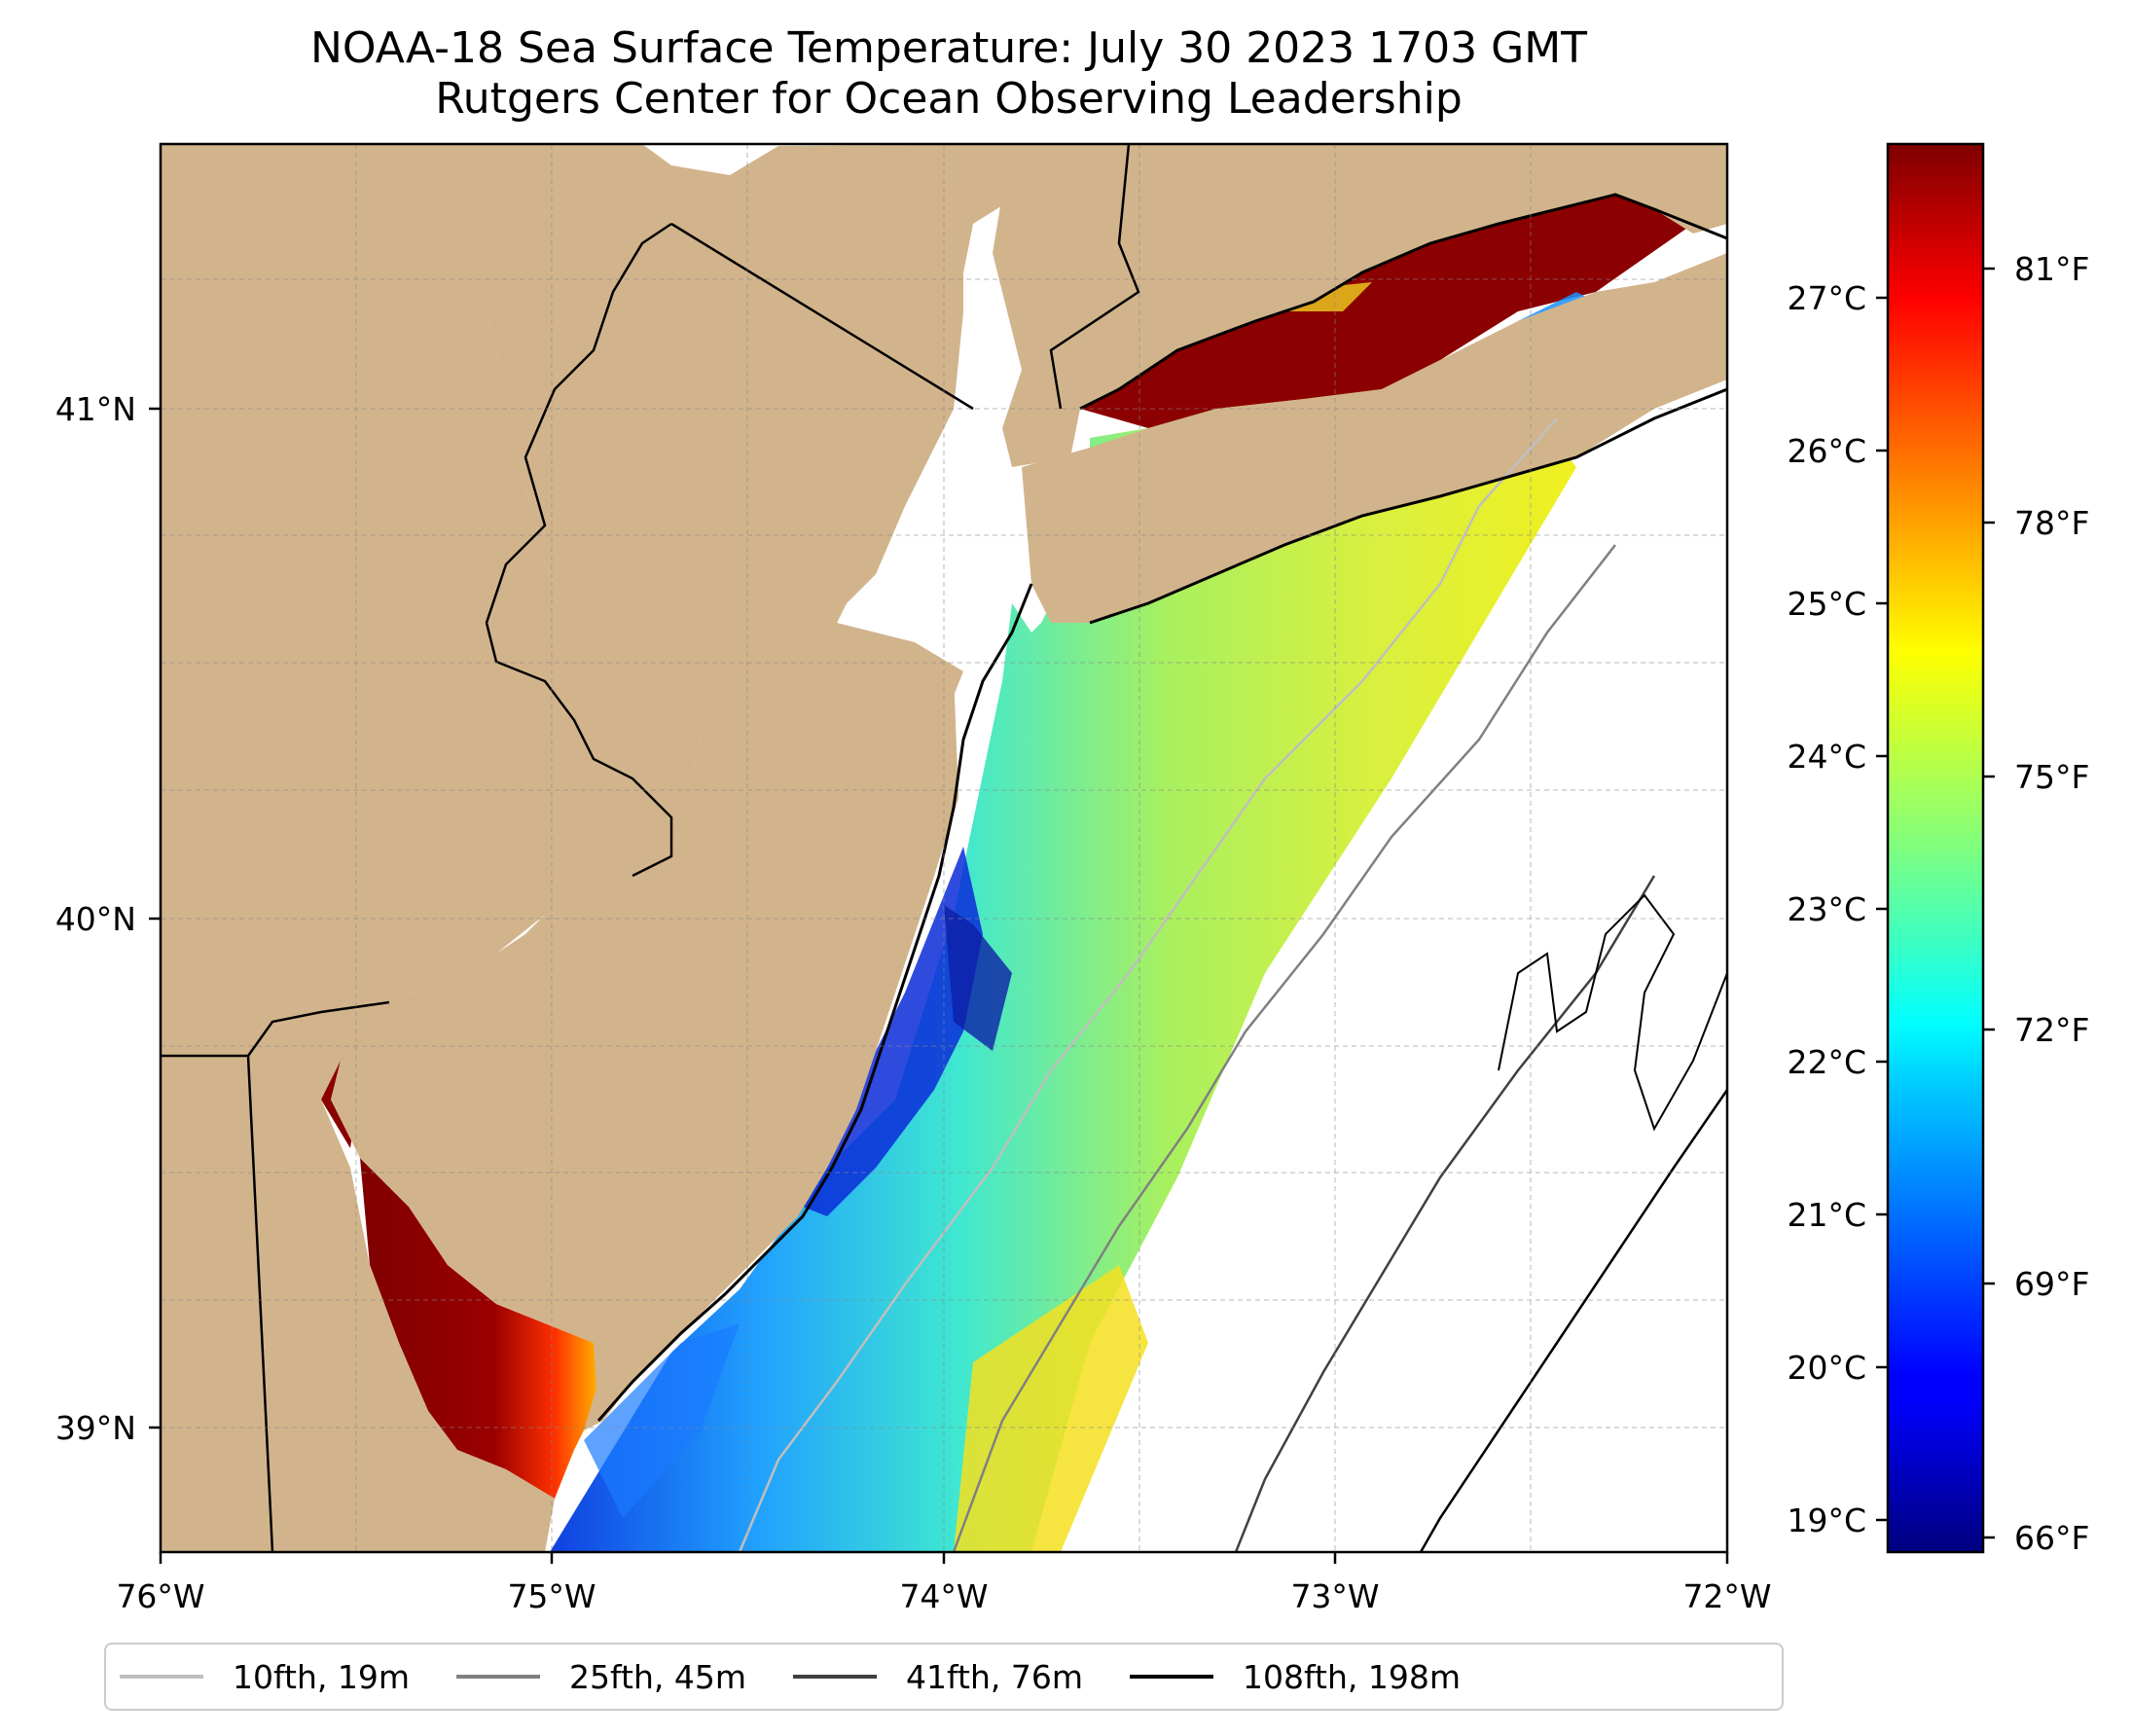 Image resolution: width=2132 pixels, height=1736 pixels. What do you see at coordinates (1827, 1368) in the screenshot?
I see `celsius-tick-label: 20°C` at bounding box center [1827, 1368].